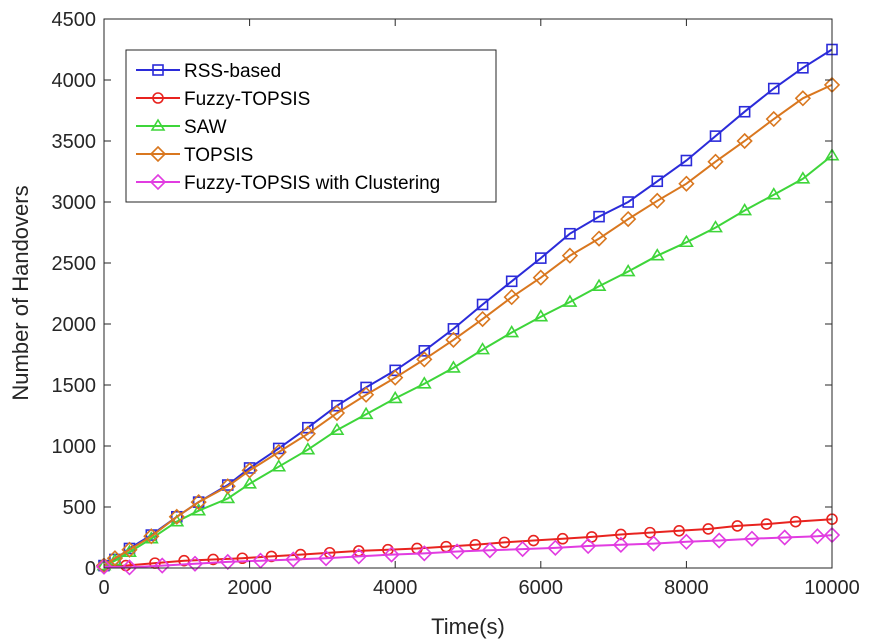 This screenshot has height=641, width=869. Describe the element at coordinates (74, 386) in the screenshot. I see `y-tick-label-3: 1500` at that location.